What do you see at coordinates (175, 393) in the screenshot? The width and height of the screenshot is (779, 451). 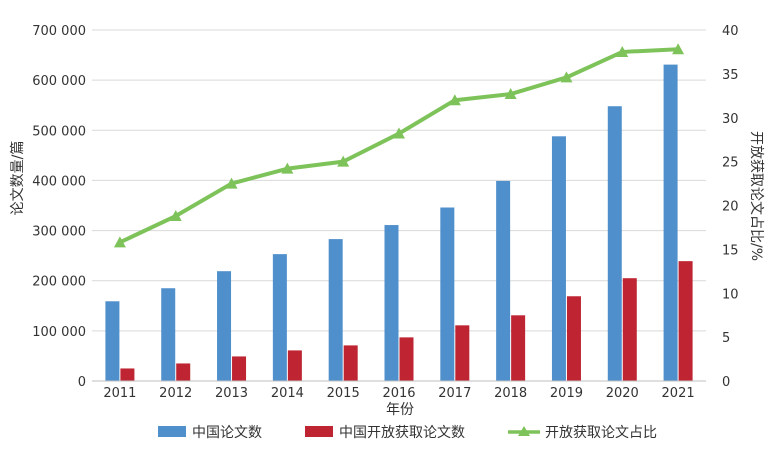 I see `x-tick-label: 2012` at bounding box center [175, 393].